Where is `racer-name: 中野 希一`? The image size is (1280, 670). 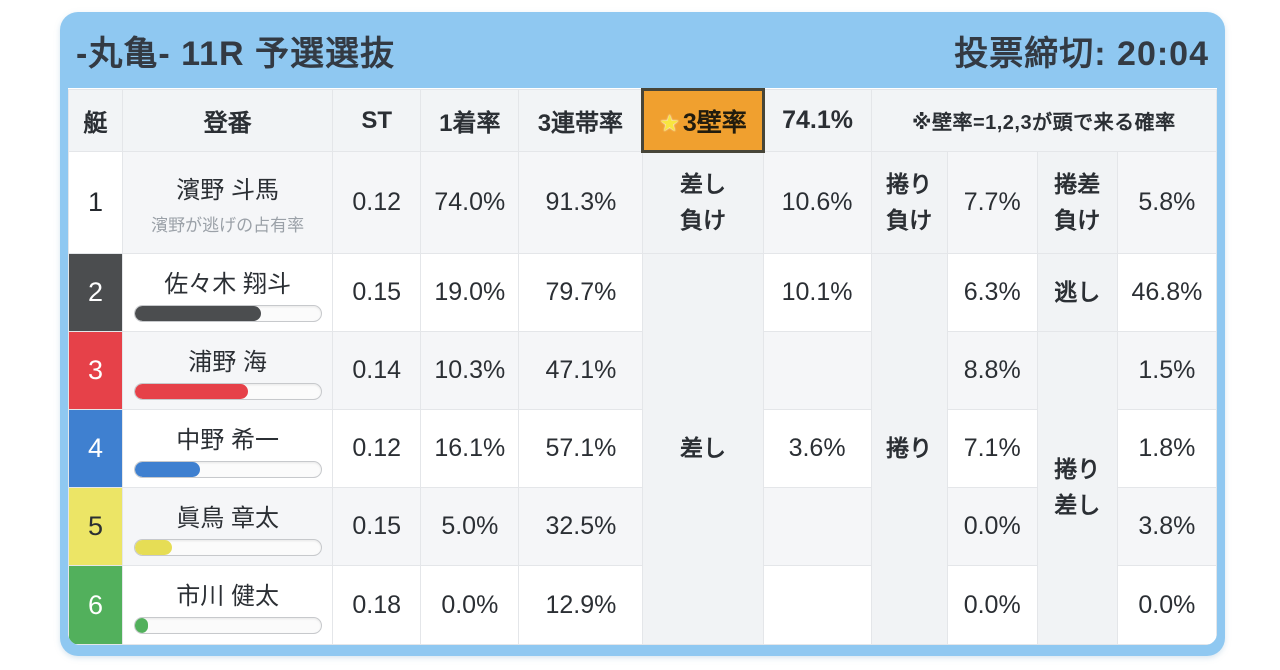 racer-name: 中野 希一 is located at coordinates (227, 440).